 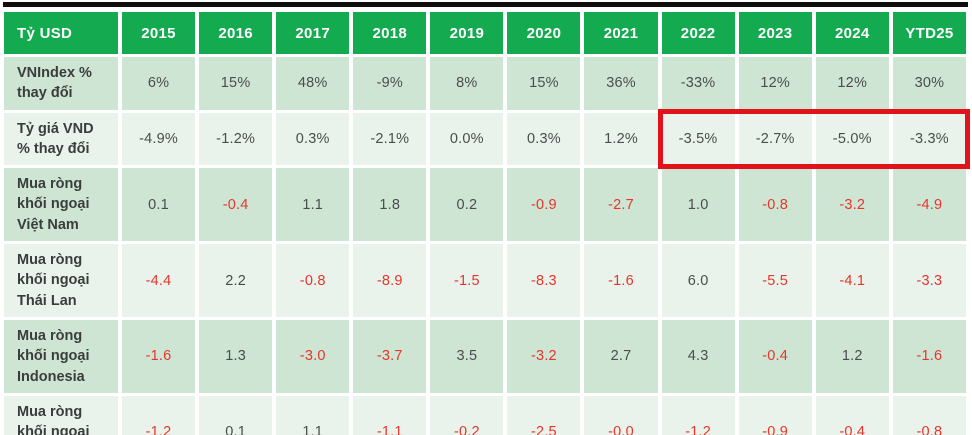 I want to click on year-header-cell: 2017, so click(x=313, y=33).